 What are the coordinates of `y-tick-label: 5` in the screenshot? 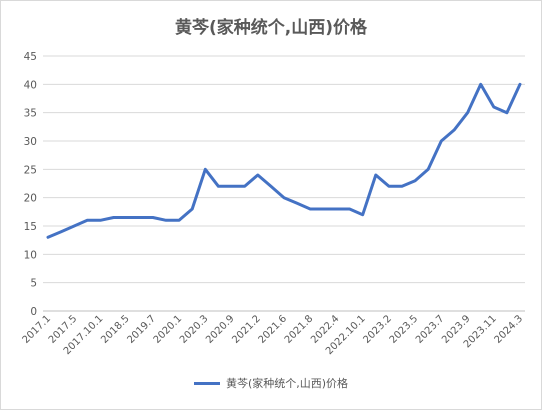 It's located at (33, 284).